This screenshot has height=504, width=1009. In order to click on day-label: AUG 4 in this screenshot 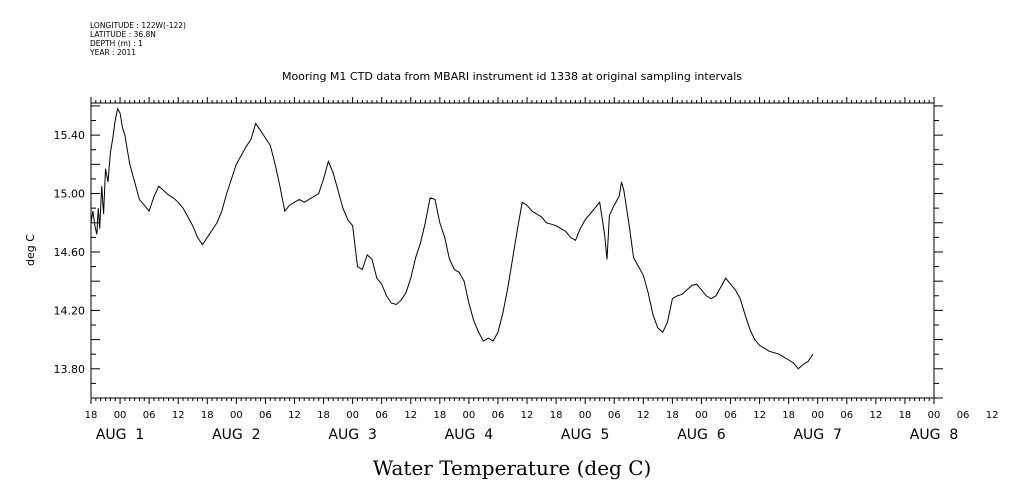, I will do `click(469, 435)`.